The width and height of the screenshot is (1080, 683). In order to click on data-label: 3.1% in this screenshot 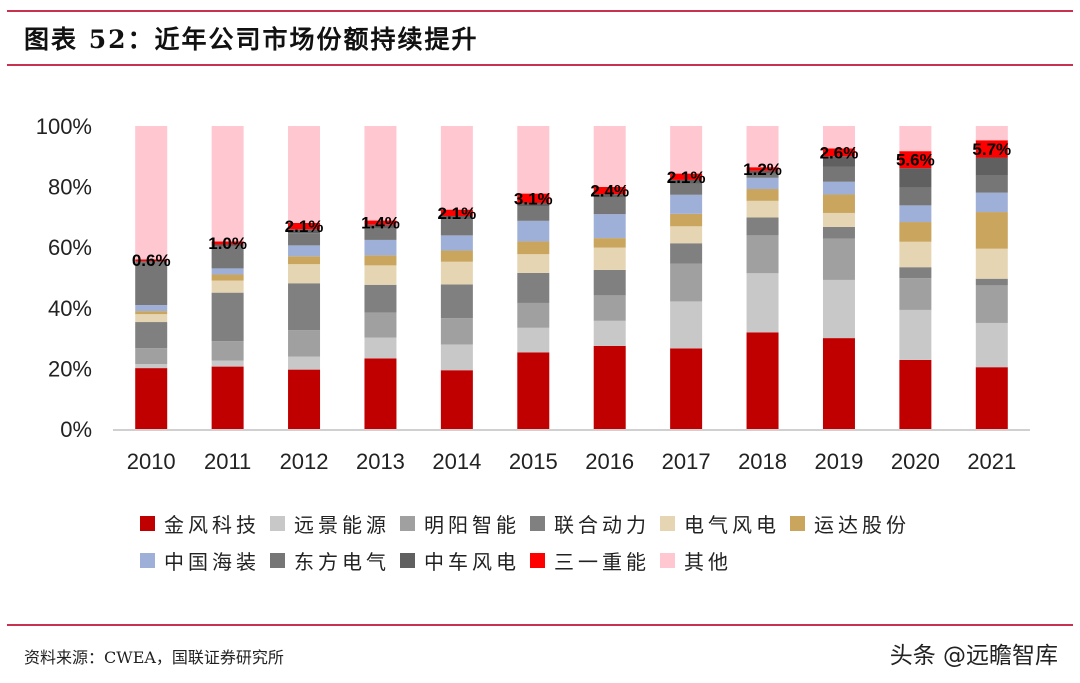, I will do `click(533, 198)`.